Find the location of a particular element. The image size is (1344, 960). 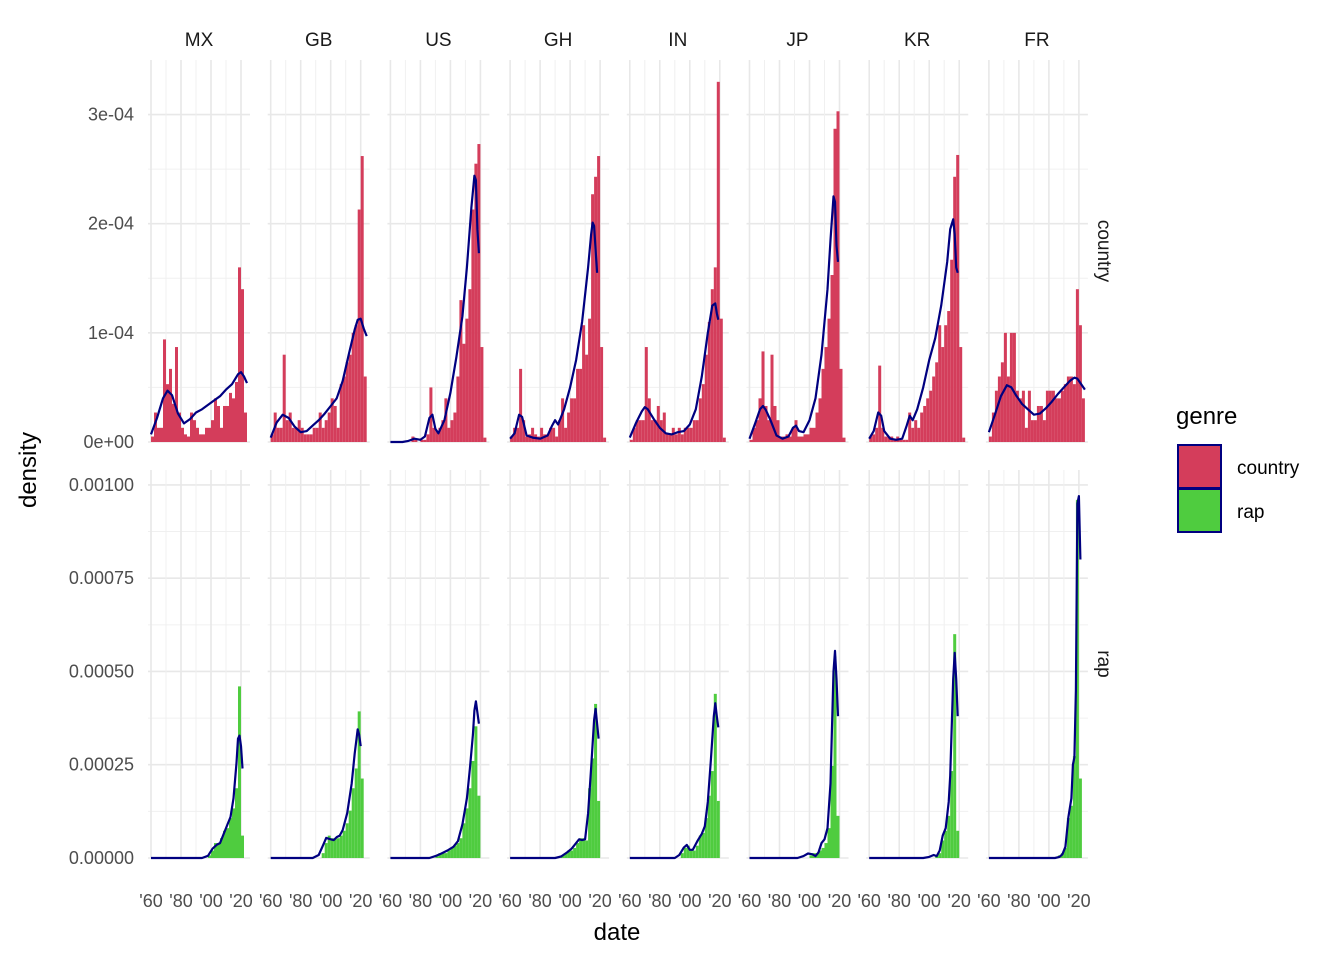

y-tick-label-rap-2: 0.00050 is located at coordinates (101, 671).